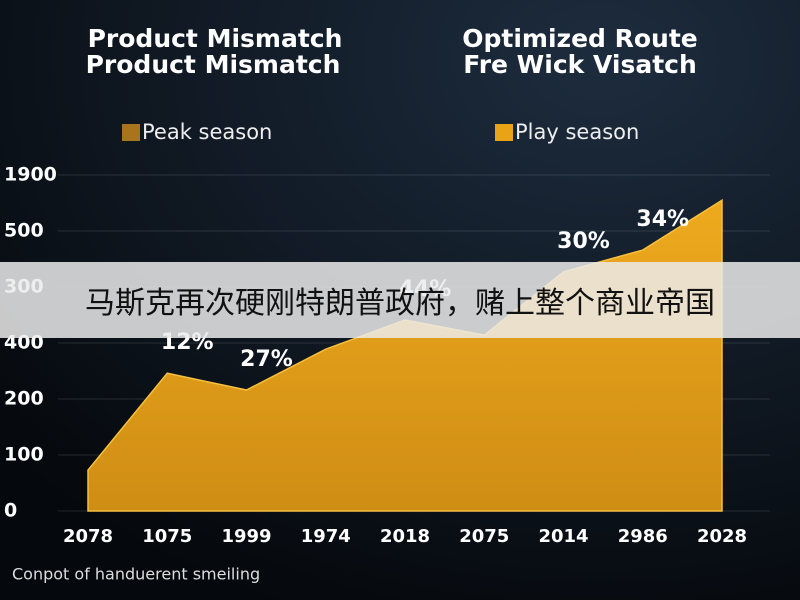 This screenshot has height=600, width=800. I want to click on x-tick-label: 1999, so click(246, 536).